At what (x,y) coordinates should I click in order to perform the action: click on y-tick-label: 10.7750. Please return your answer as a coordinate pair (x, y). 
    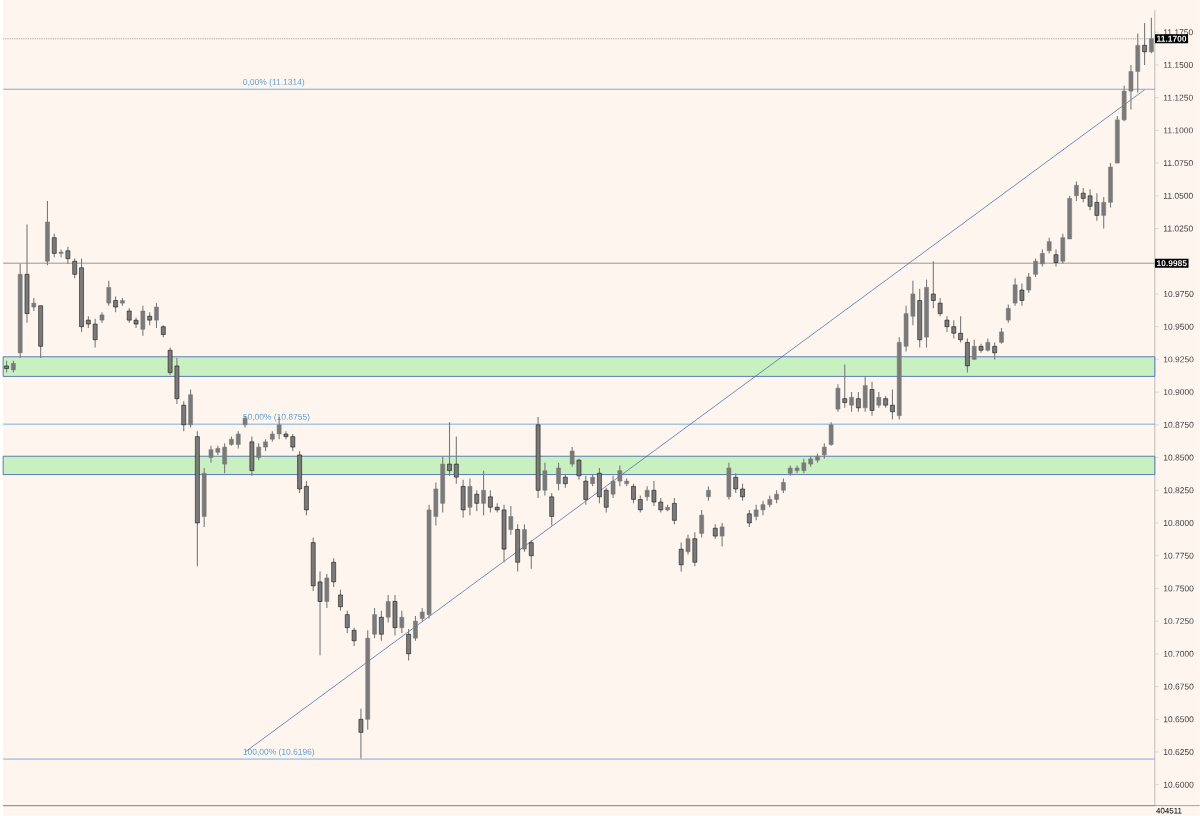
    Looking at the image, I should click on (1178, 555).